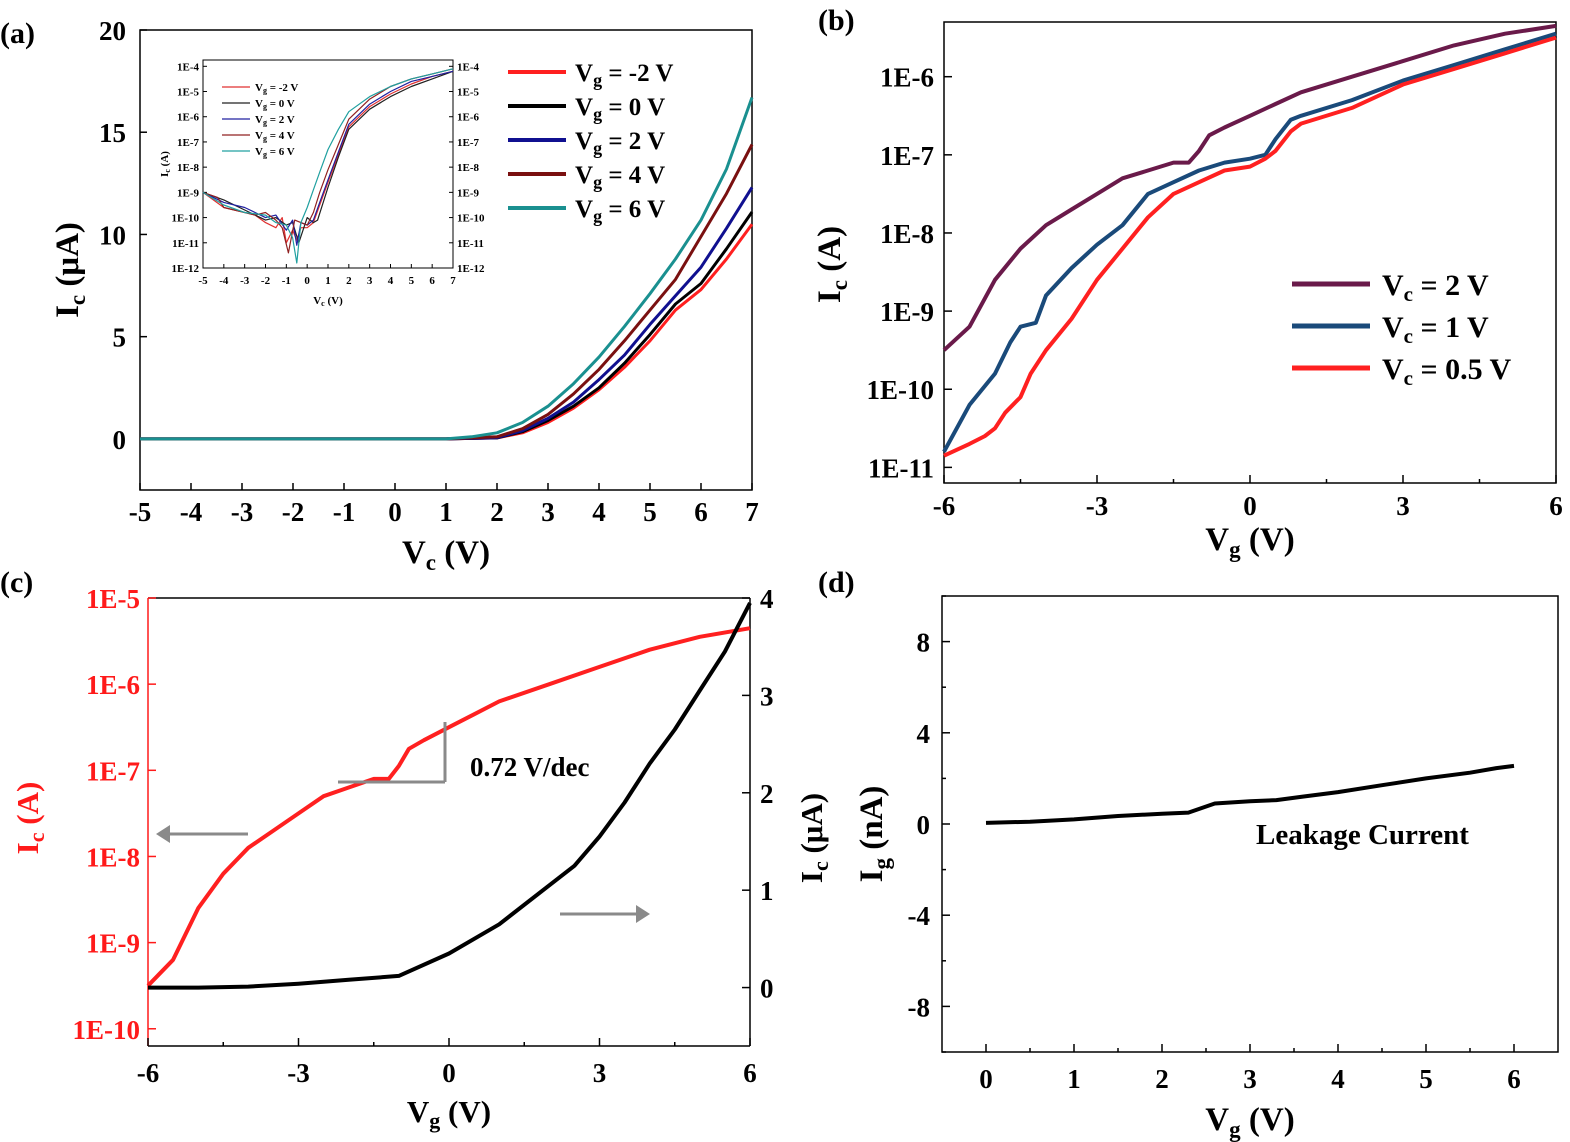  I want to click on inset-y-tick-label: 1E-6, so click(188, 118).